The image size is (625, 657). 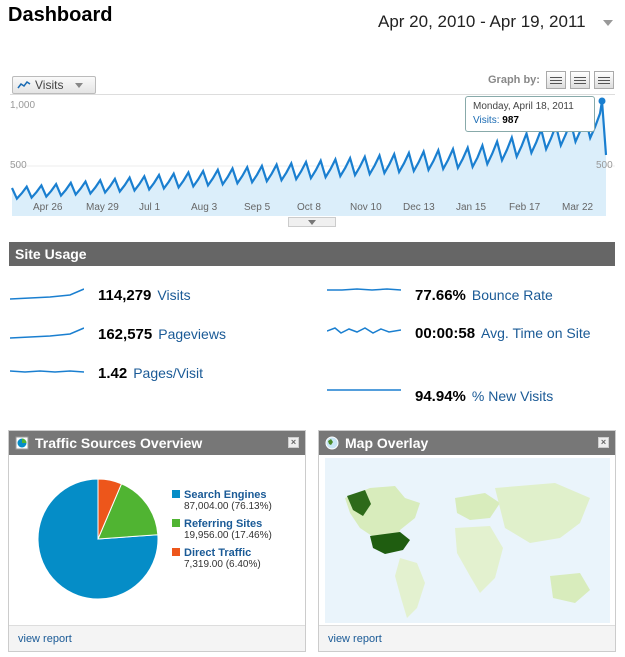 What do you see at coordinates (523, 106) in the screenshot?
I see `tooltip-date: Monday, April 18, 2011` at bounding box center [523, 106].